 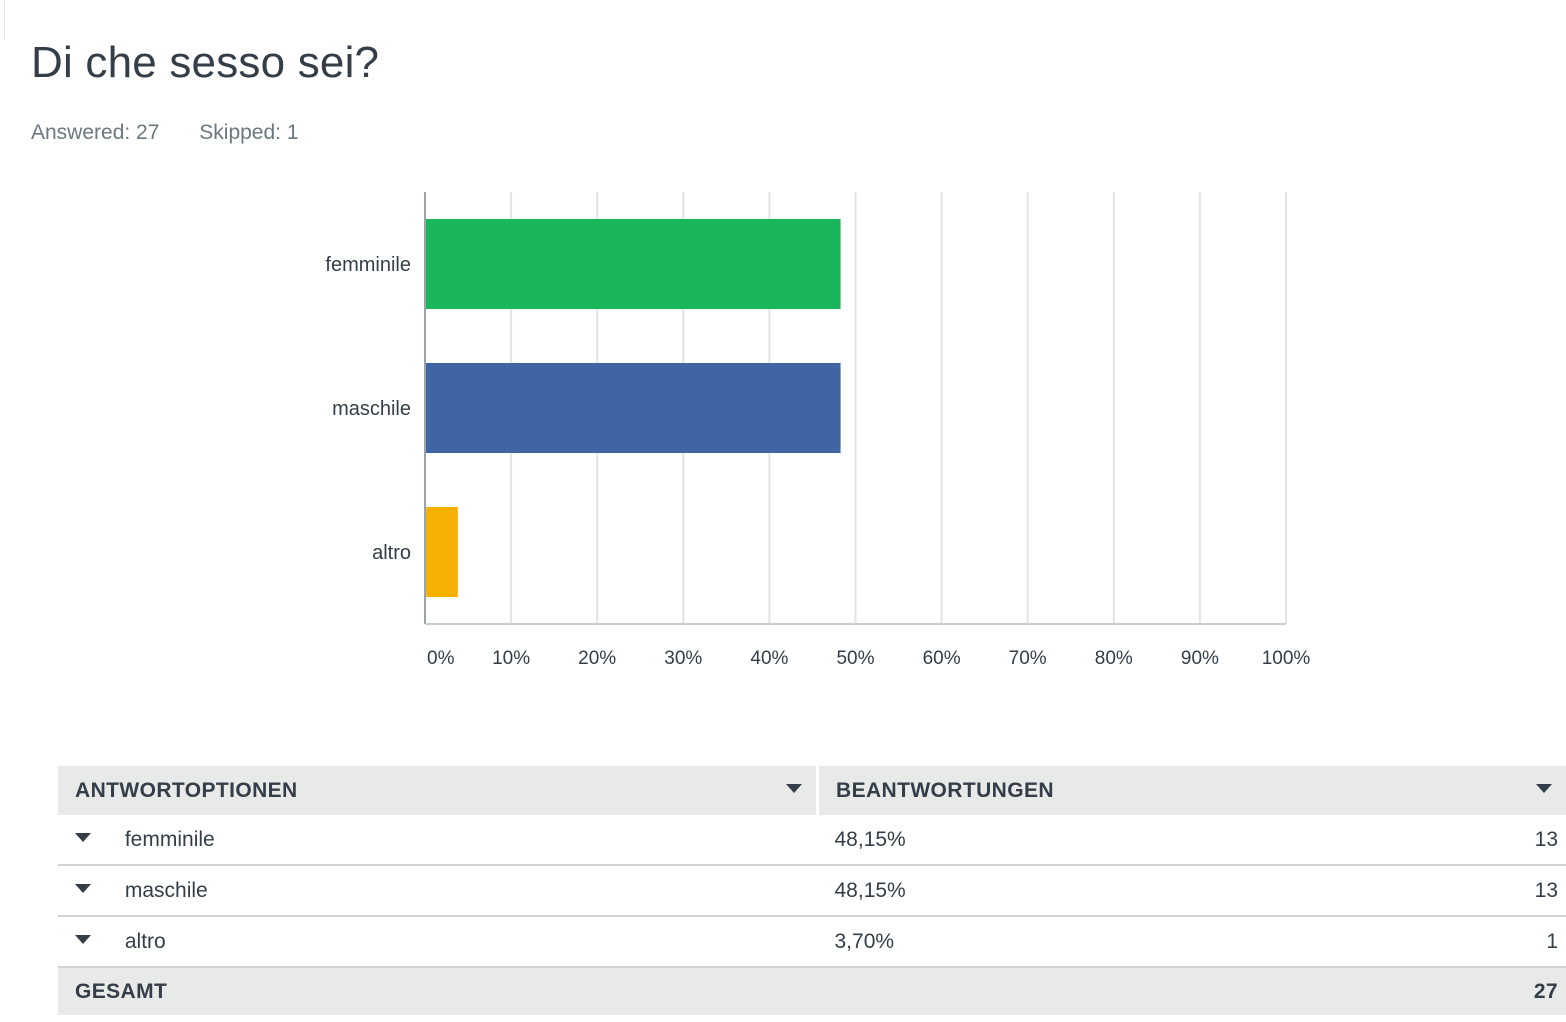 I want to click on x-tick-label: 70%, so click(x=1028, y=658).